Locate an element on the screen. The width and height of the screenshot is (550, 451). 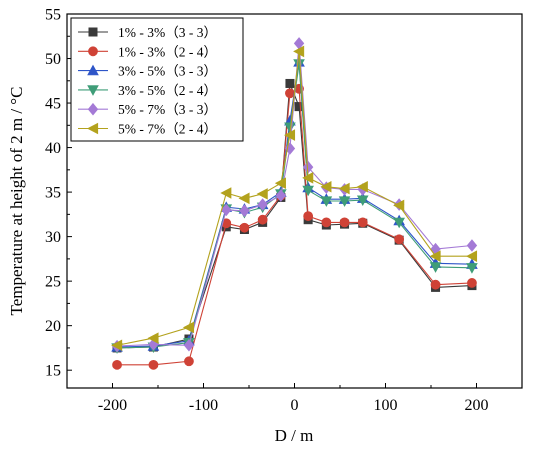
legend-label: 1% - 3%（2 - 4） is located at coordinates (167, 51).